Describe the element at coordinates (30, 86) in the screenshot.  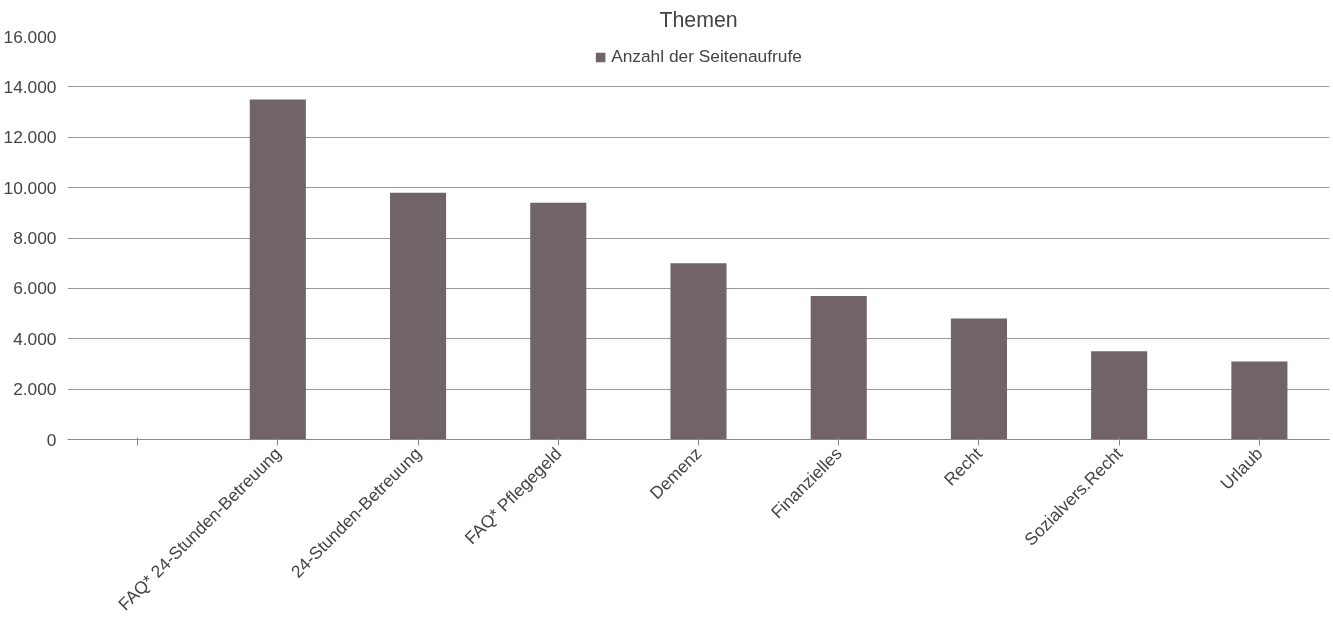
I see `y-tick-label: 14.000` at that location.